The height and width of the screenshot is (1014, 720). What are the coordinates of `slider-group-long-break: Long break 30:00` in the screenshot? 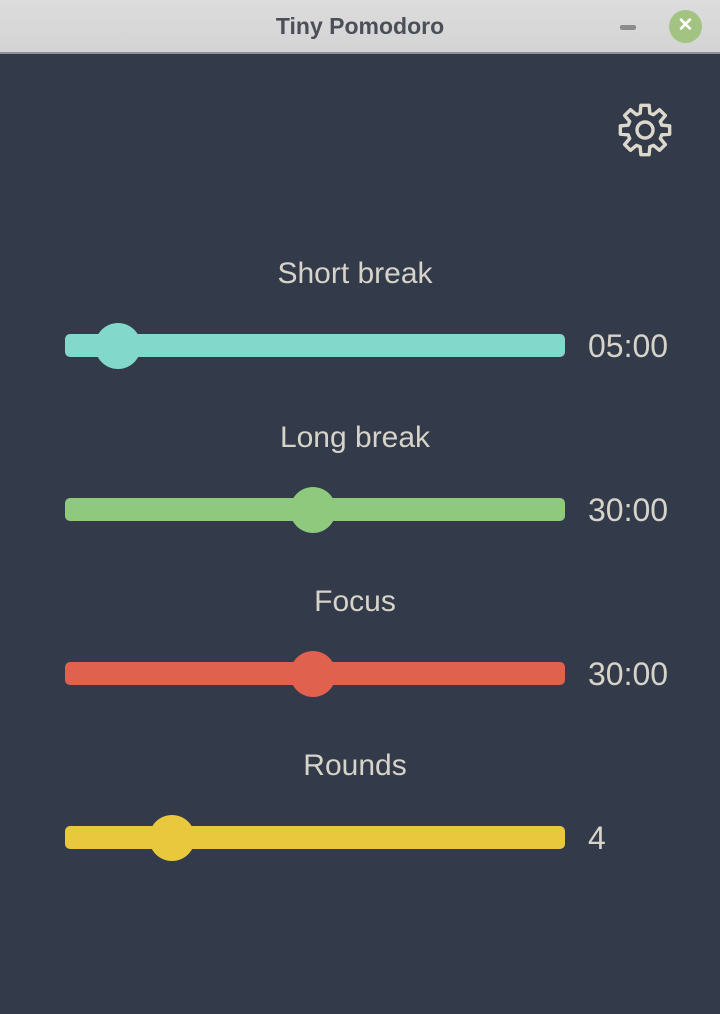 It's located at (360, 495).